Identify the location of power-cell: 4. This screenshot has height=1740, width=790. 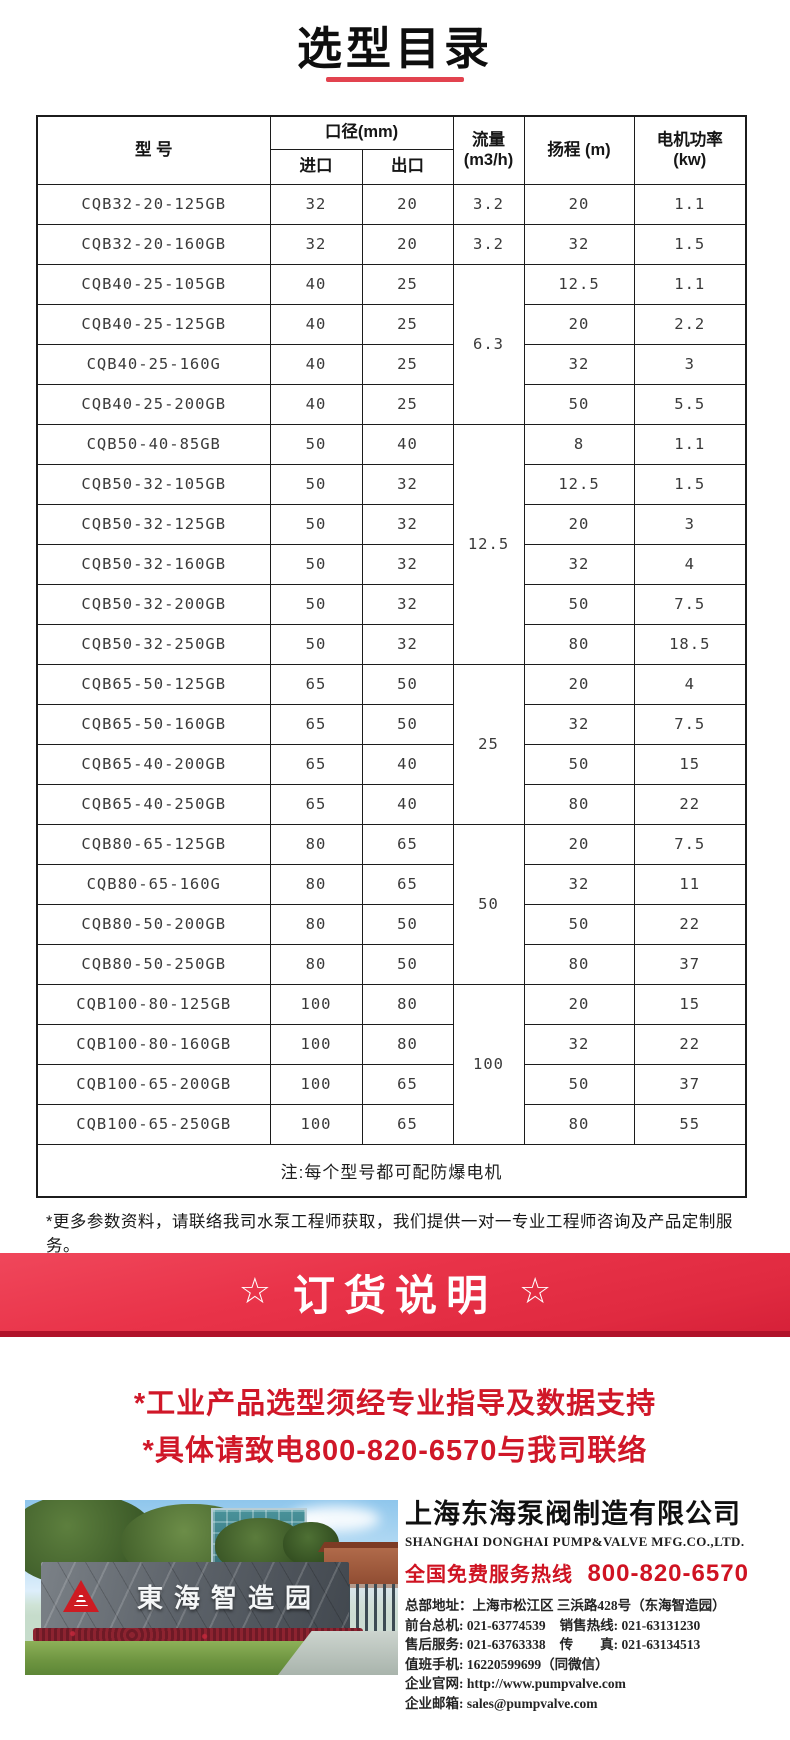
(690, 684).